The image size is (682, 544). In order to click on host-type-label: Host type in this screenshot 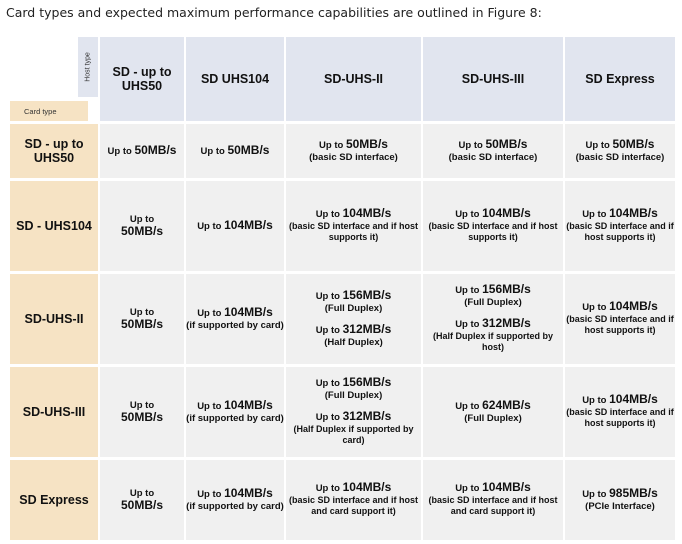, I will do `click(88, 67)`.